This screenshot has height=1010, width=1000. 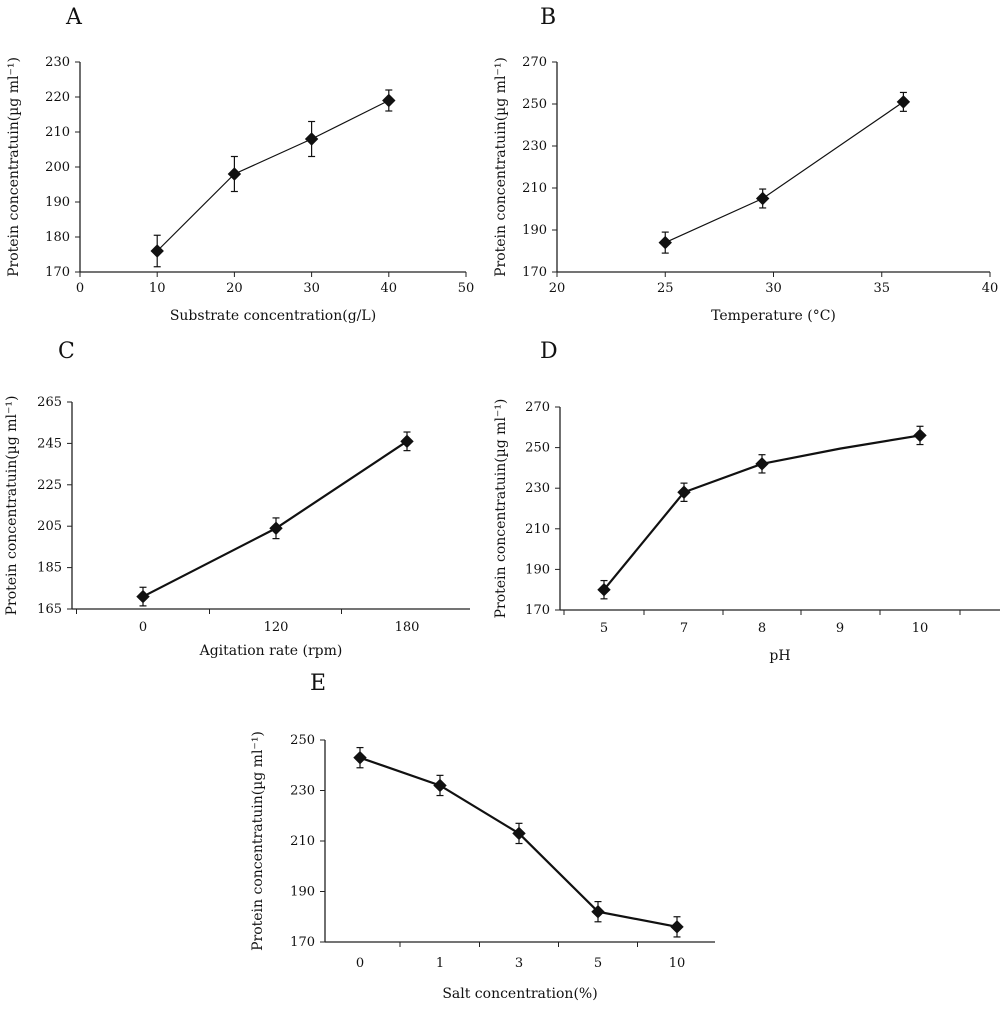 I want to click on x-axis-label: Agitation rate (rpm), so click(x=271, y=651).